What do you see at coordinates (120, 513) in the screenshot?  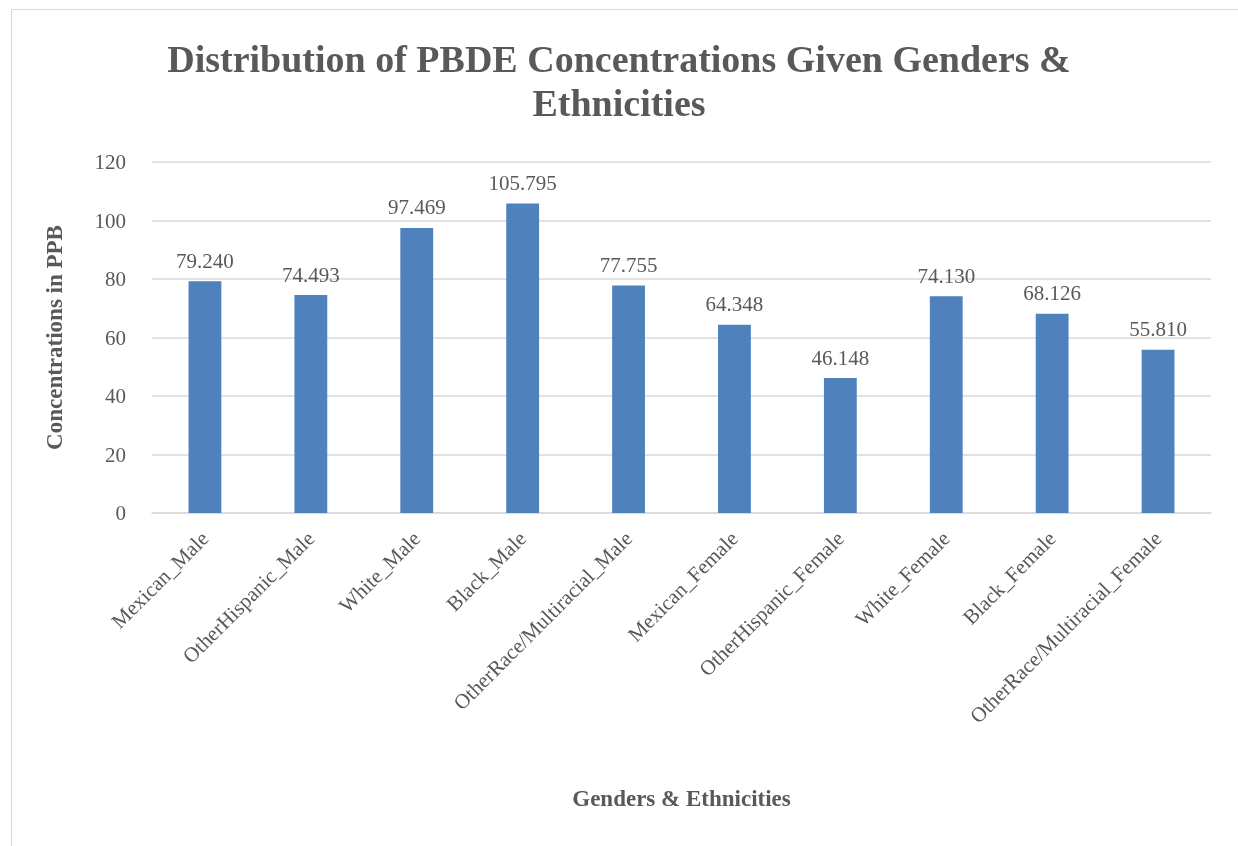 I see `y-tick-label: 0` at bounding box center [120, 513].